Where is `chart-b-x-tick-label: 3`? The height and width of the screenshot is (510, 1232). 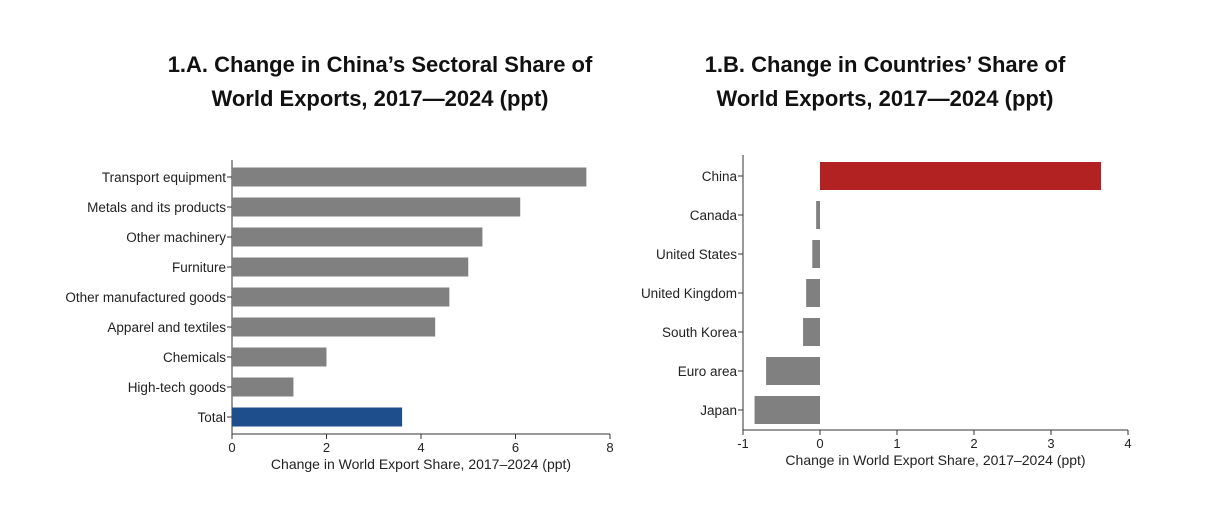 chart-b-x-tick-label: 3 is located at coordinates (1050, 443).